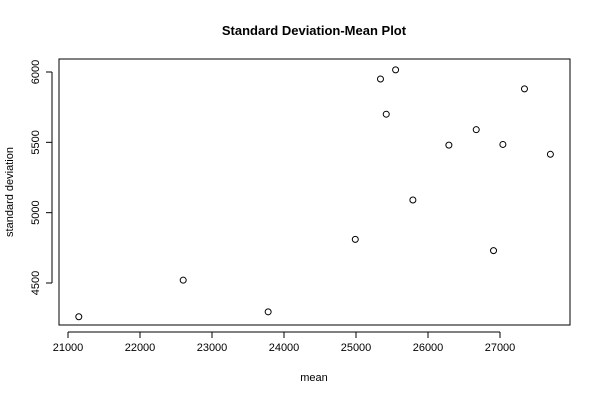 This screenshot has height=400, width=599. What do you see at coordinates (36, 72) in the screenshot?
I see `y-tick-label: 6000` at bounding box center [36, 72].